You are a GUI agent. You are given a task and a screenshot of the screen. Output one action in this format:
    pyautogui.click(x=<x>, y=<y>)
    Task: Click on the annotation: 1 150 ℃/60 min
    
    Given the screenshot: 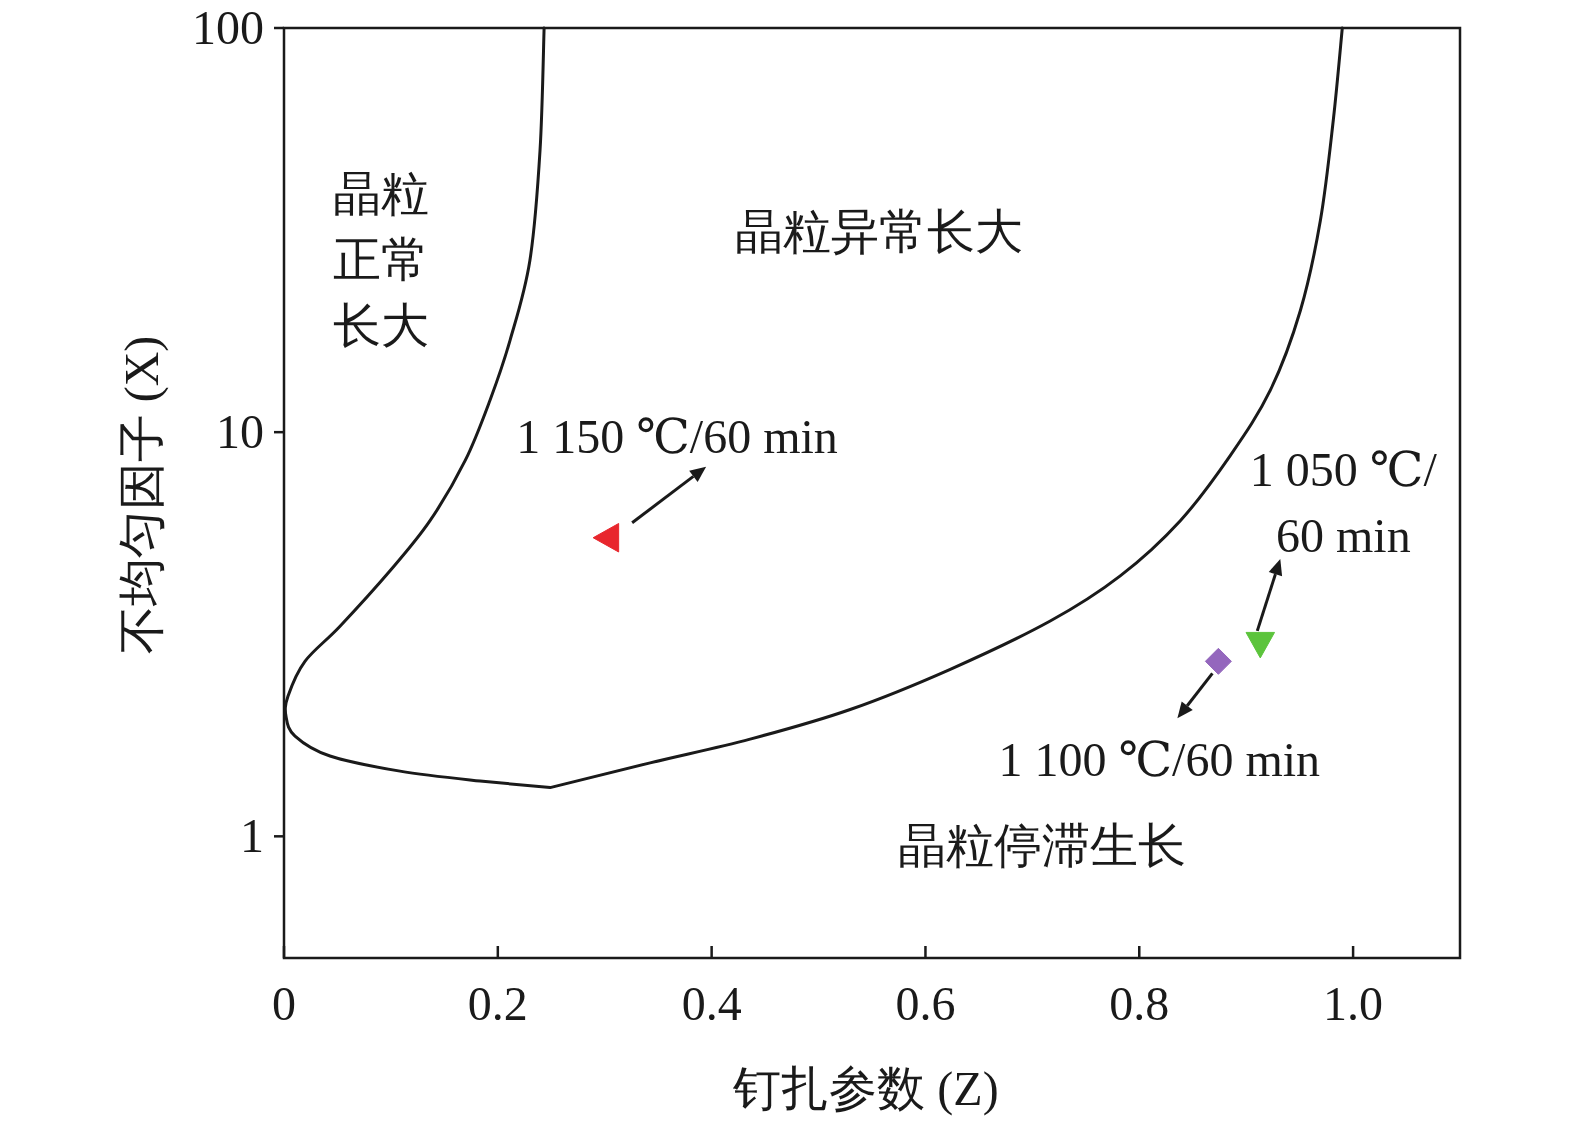 What is the action you would take?
    pyautogui.click(x=677, y=436)
    